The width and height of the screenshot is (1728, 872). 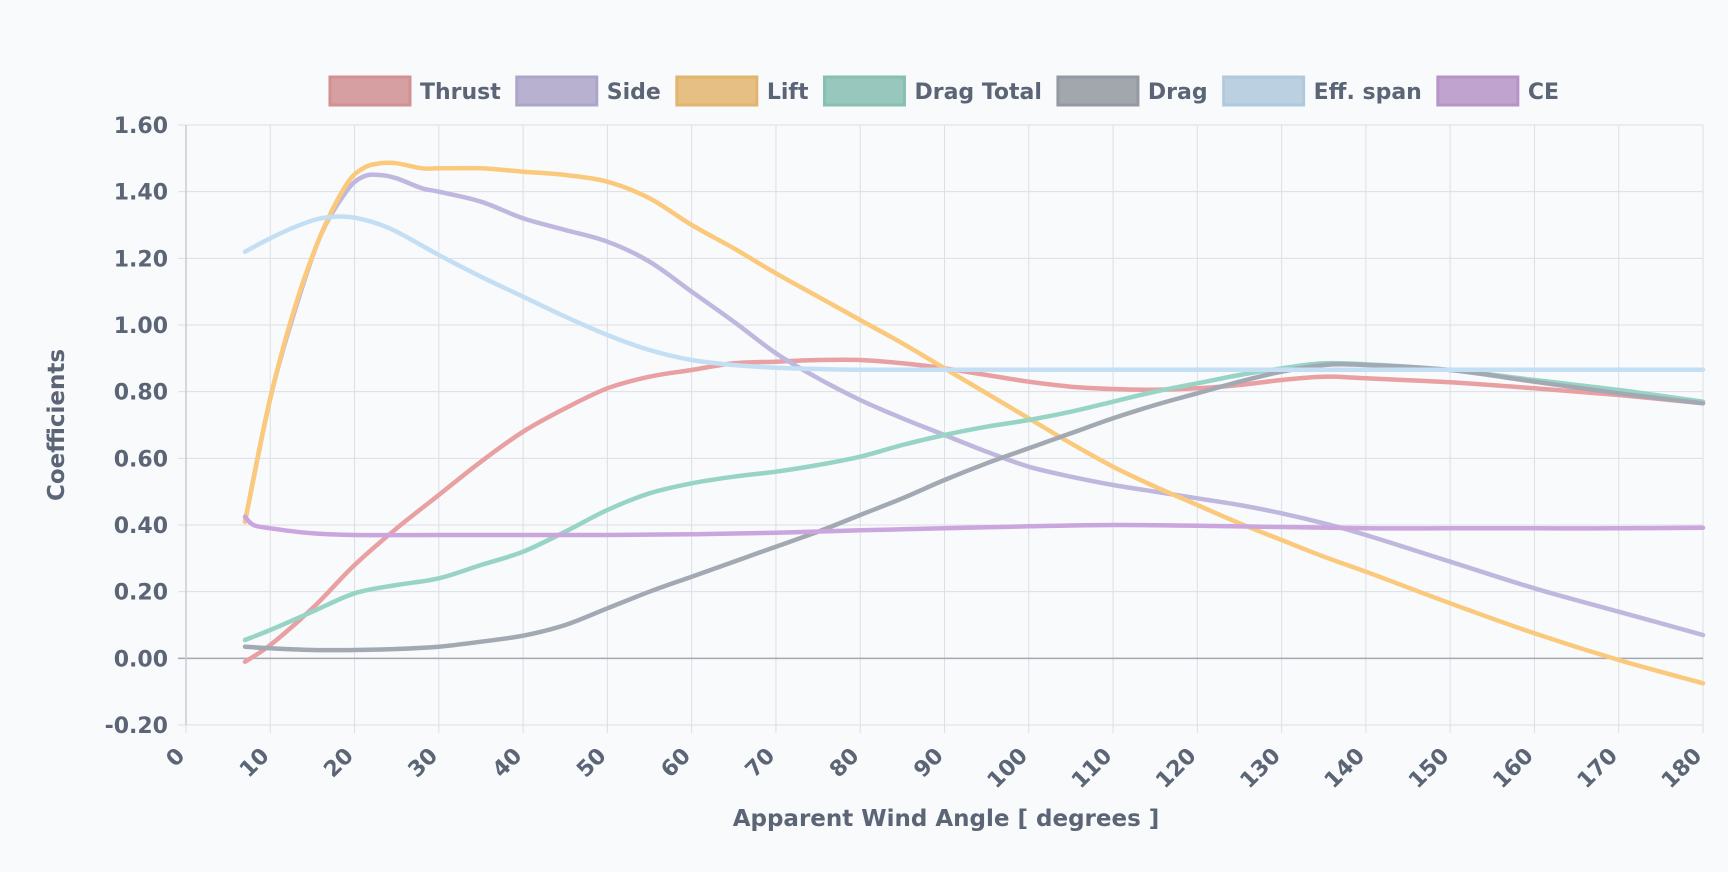 I want to click on legend-label: CE, so click(x=1543, y=92).